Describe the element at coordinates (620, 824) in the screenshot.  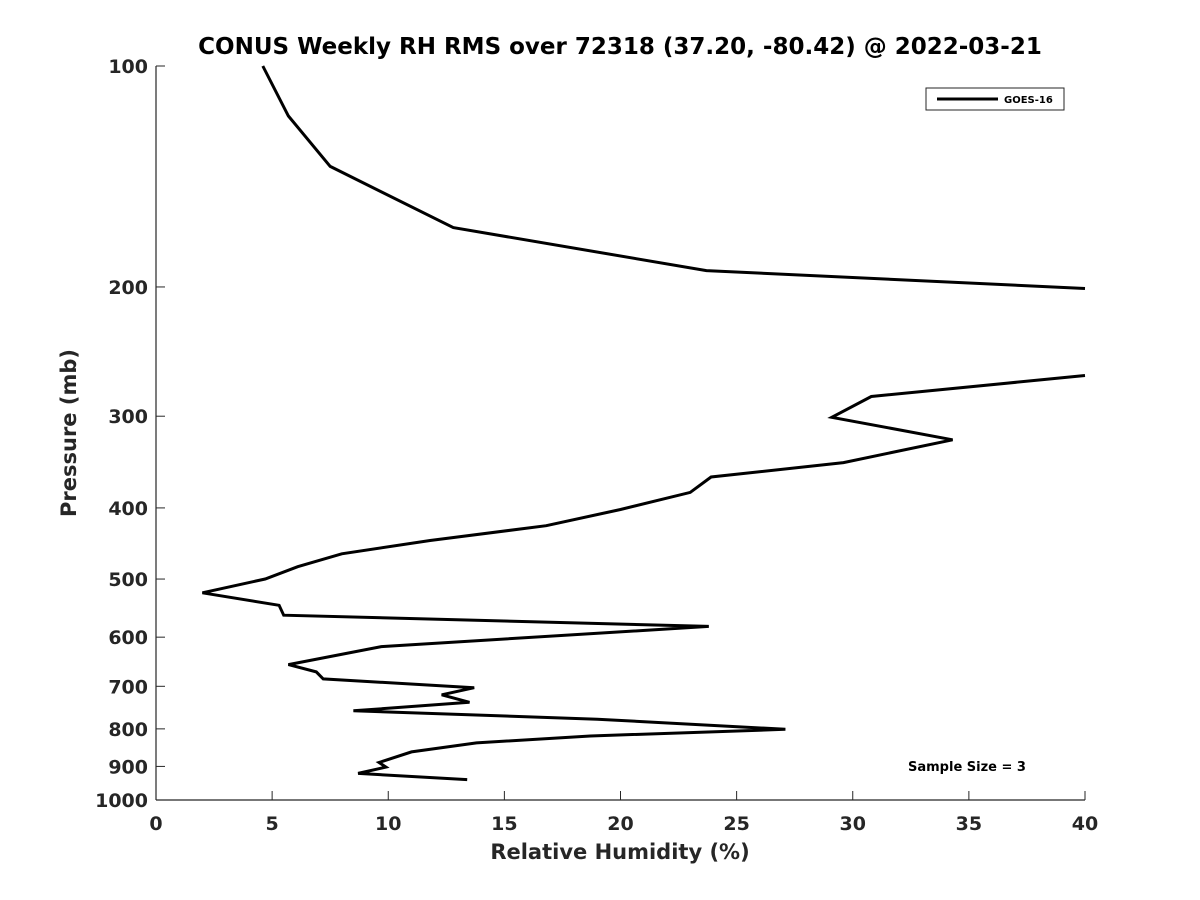
I see `x-tick-label: 20` at that location.